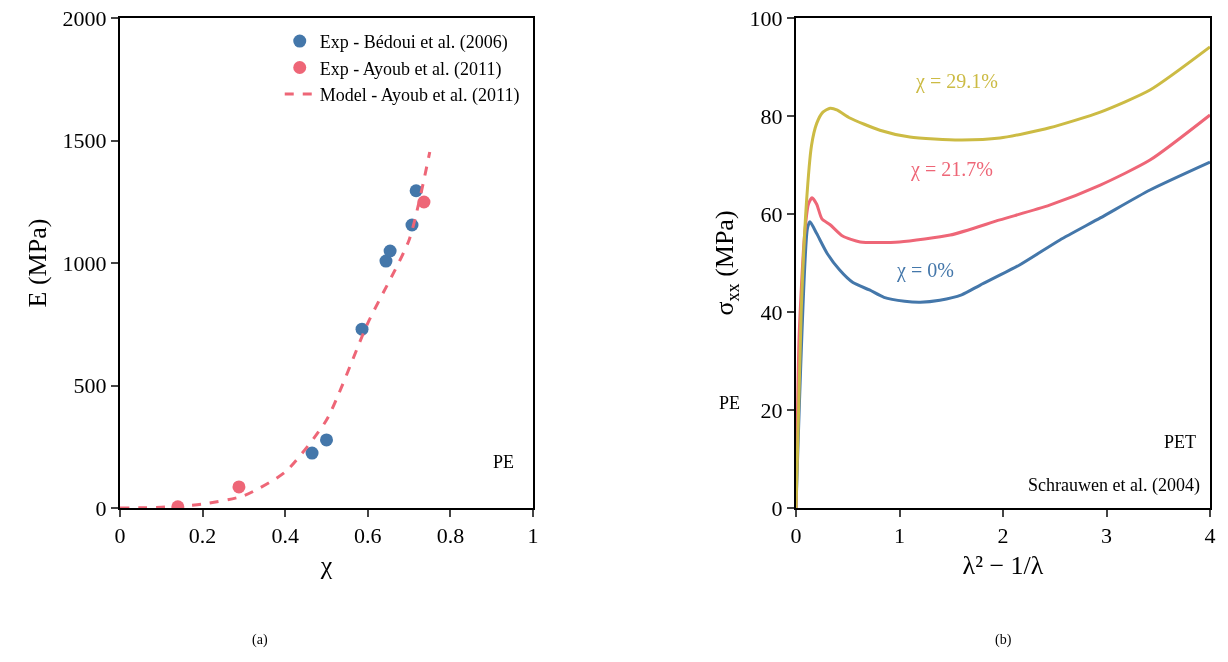 Image resolution: width=1228 pixels, height=662 pixels. I want to click on text: χ = 29.1%, so click(956, 81).